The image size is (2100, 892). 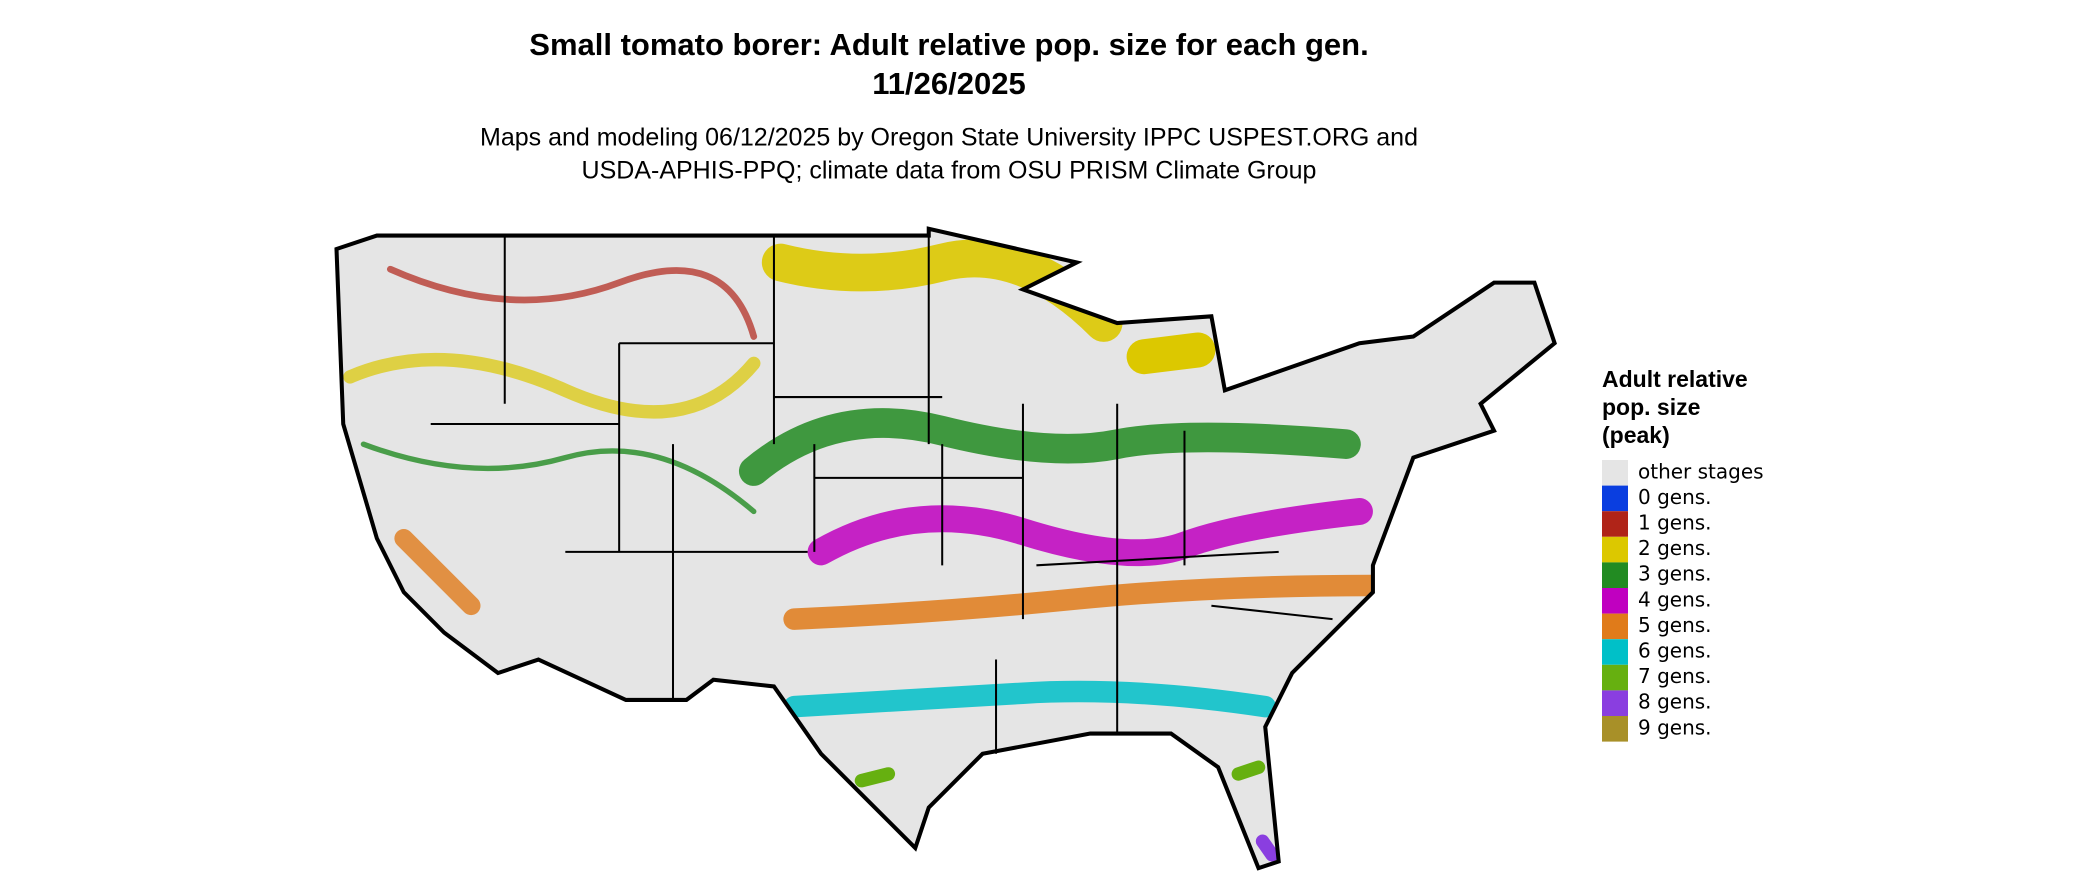 What do you see at coordinates (1675, 599) in the screenshot?
I see `legend-label: 4 gens.` at bounding box center [1675, 599].